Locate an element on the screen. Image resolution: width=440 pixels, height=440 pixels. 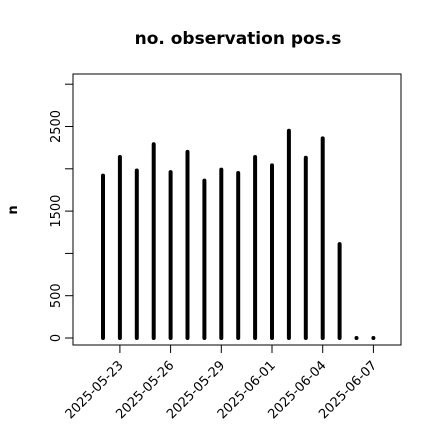
y-tick-label: 1500 is located at coordinates (56, 211).